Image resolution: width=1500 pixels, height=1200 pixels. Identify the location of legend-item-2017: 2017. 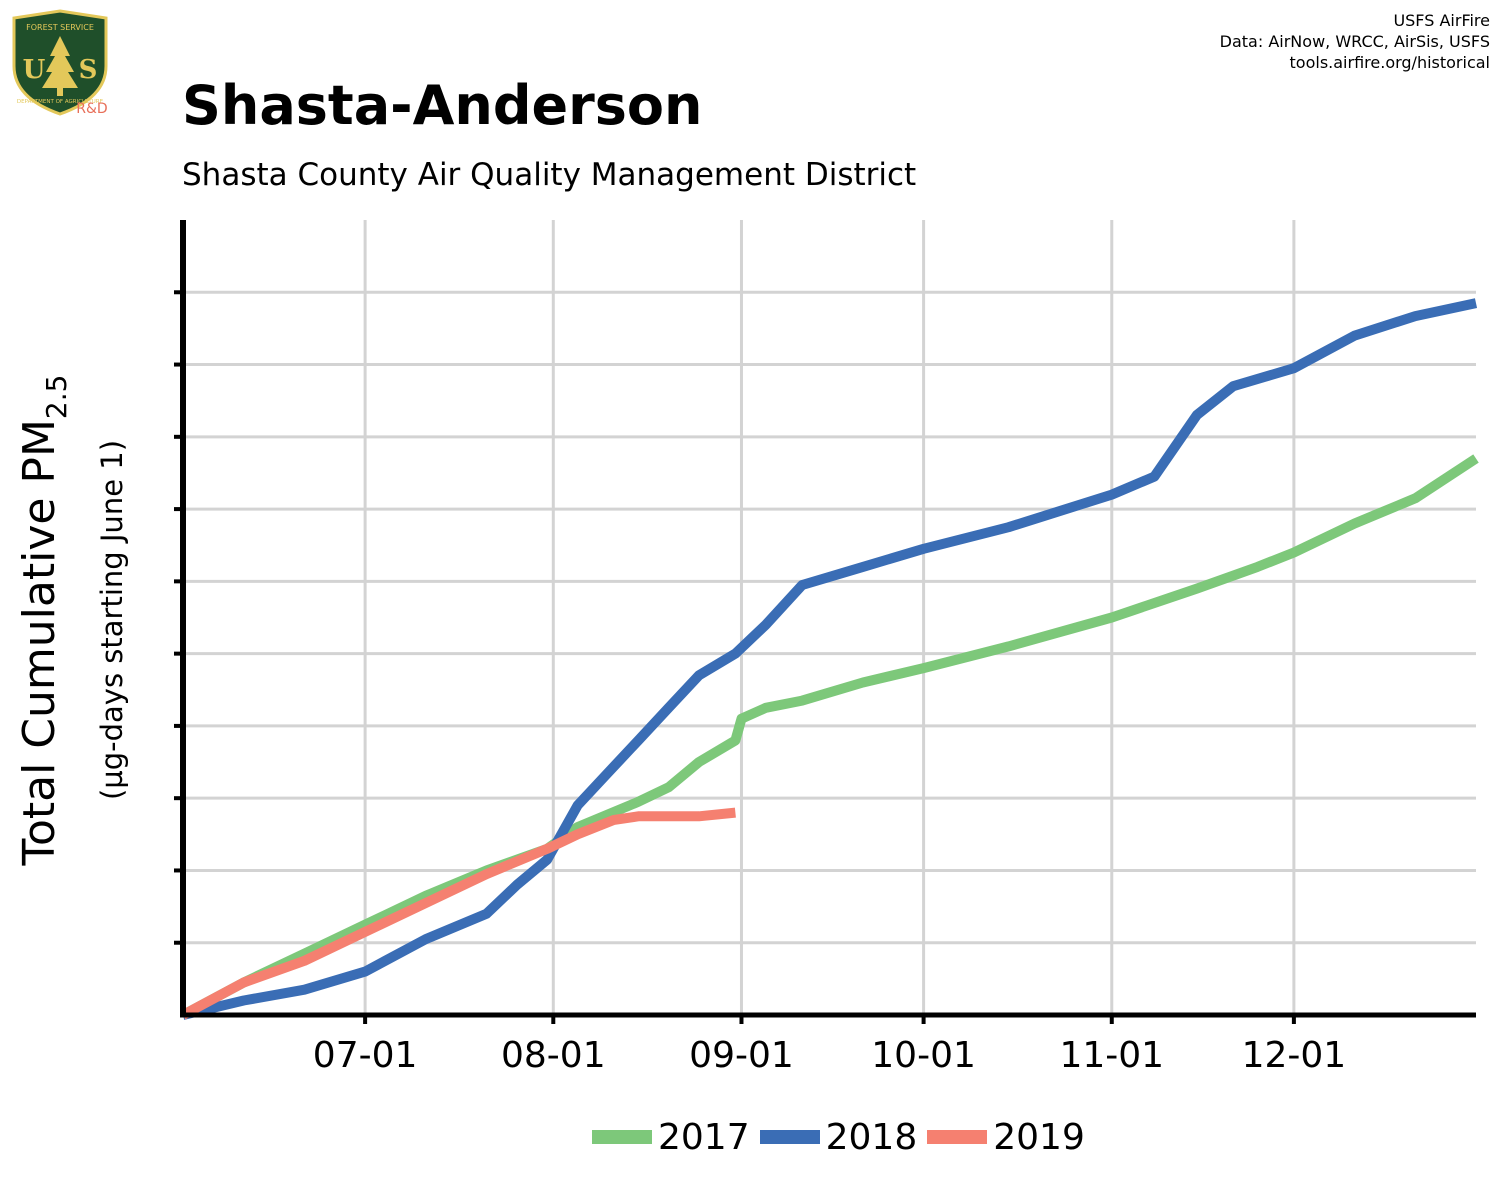
(671, 1137).